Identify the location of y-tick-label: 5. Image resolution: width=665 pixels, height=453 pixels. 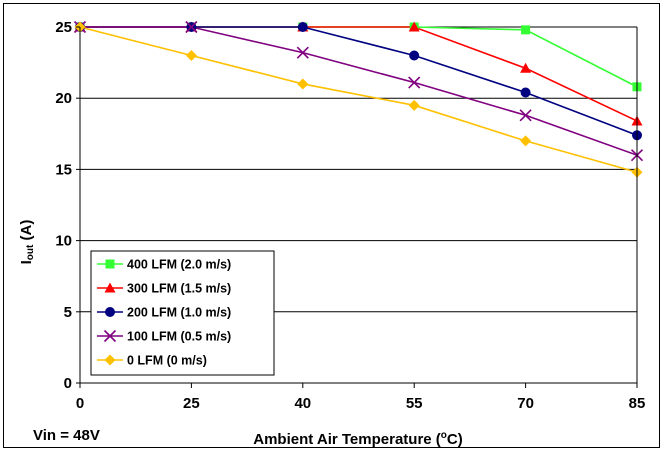
(68, 312).